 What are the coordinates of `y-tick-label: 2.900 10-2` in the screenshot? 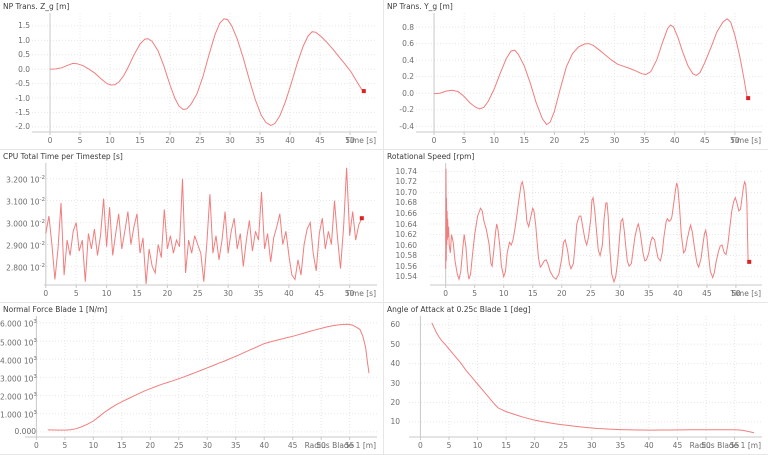 It's located at (25, 245).